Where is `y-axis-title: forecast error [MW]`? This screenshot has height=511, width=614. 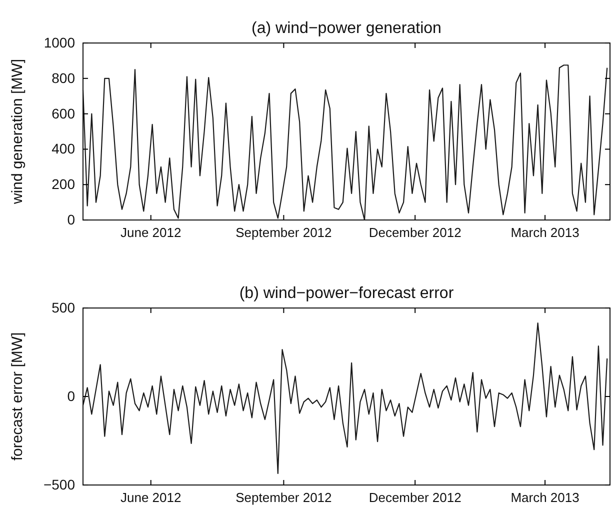 y-axis-title: forecast error [MW] is located at coordinates (17, 396).